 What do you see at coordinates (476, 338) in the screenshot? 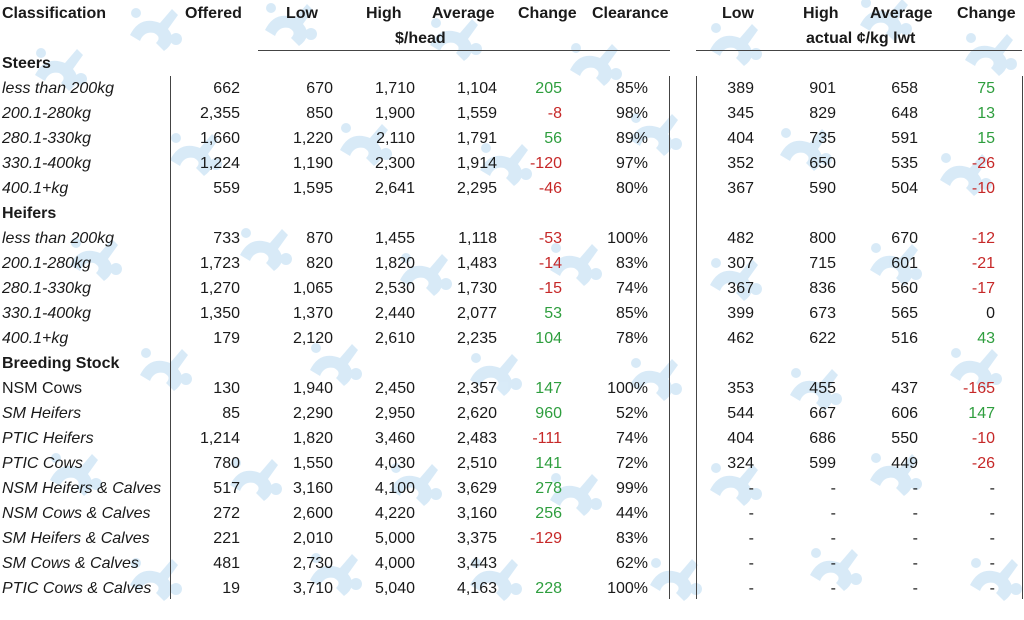
I see `cell-average: 2,235` at bounding box center [476, 338].